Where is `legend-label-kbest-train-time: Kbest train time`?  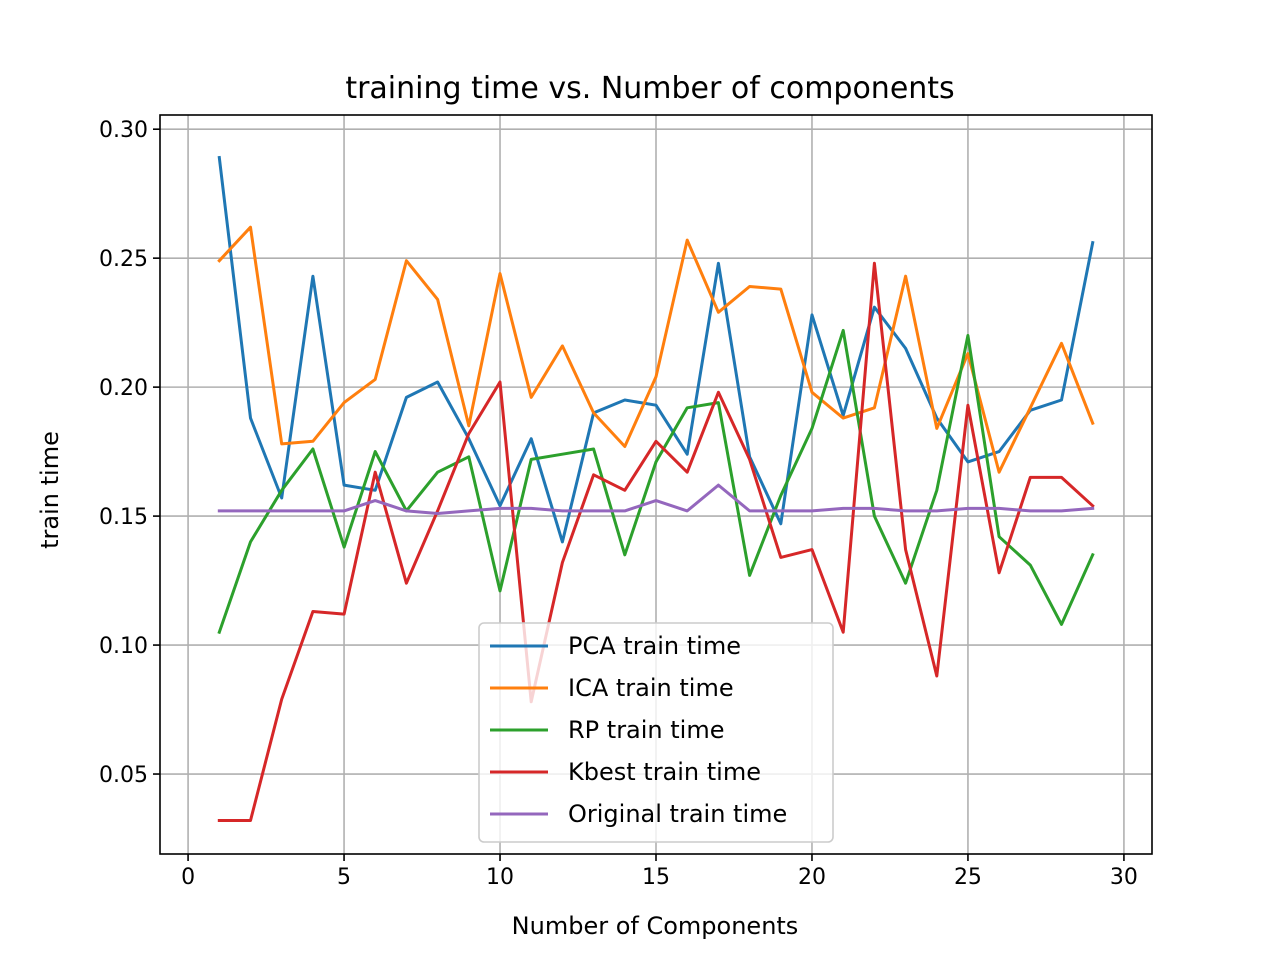 legend-label-kbest-train-time: Kbest train time is located at coordinates (664, 772).